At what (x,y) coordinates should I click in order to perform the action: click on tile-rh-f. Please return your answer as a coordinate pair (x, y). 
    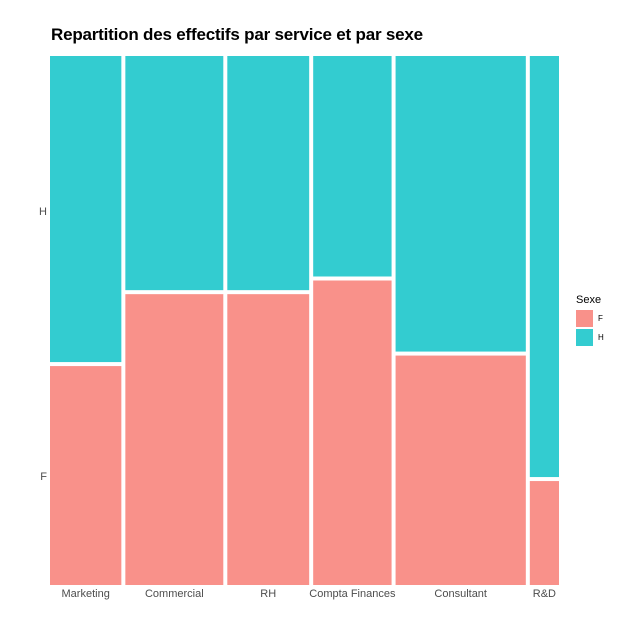
    Looking at the image, I should click on (268, 439).